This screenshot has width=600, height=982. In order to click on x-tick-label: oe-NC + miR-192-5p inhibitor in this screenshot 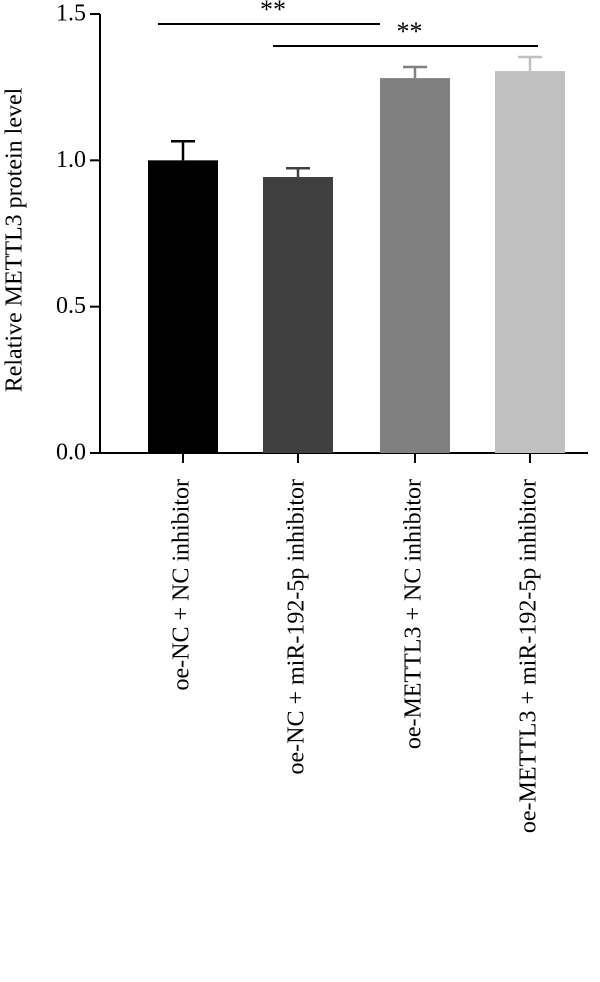, I will do `click(297, 627)`.